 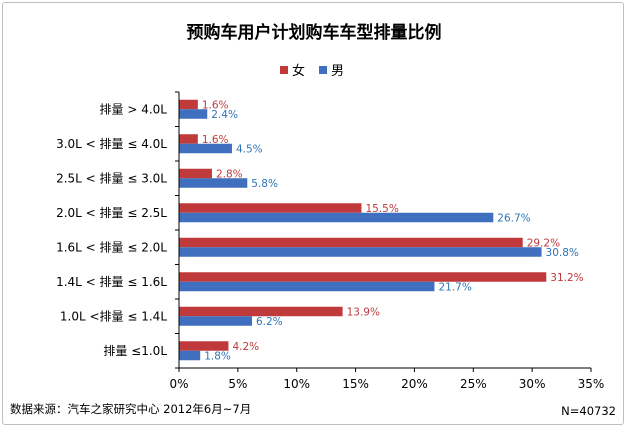 I want to click on value-label-male: 5.8%, so click(x=264, y=184).